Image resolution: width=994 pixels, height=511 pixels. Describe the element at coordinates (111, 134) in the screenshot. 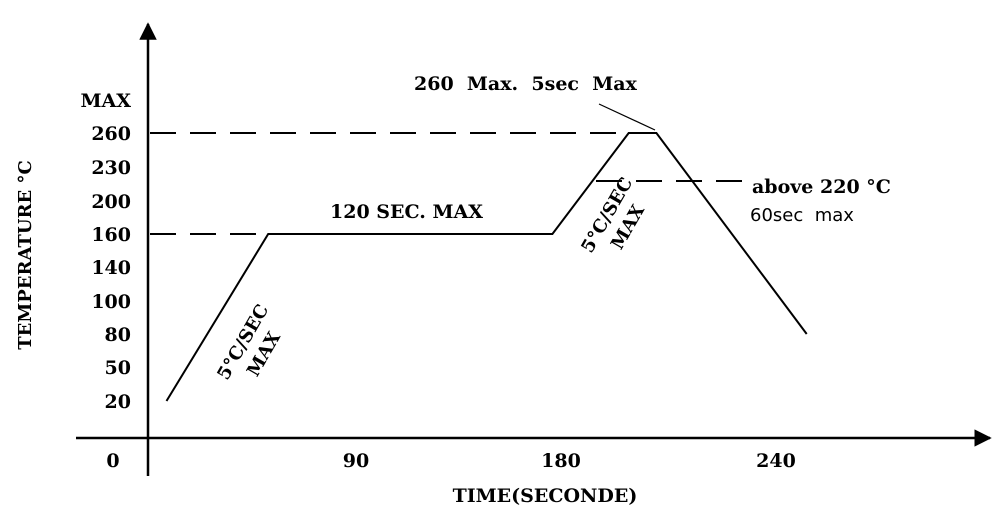

I see `y-tick-label: 260` at that location.